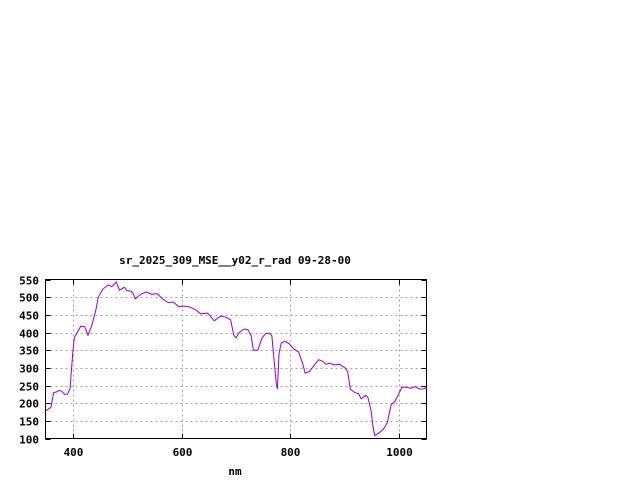 Image resolution: width=640 pixels, height=480 pixels. I want to click on y-tick-label: 100, so click(29, 440).